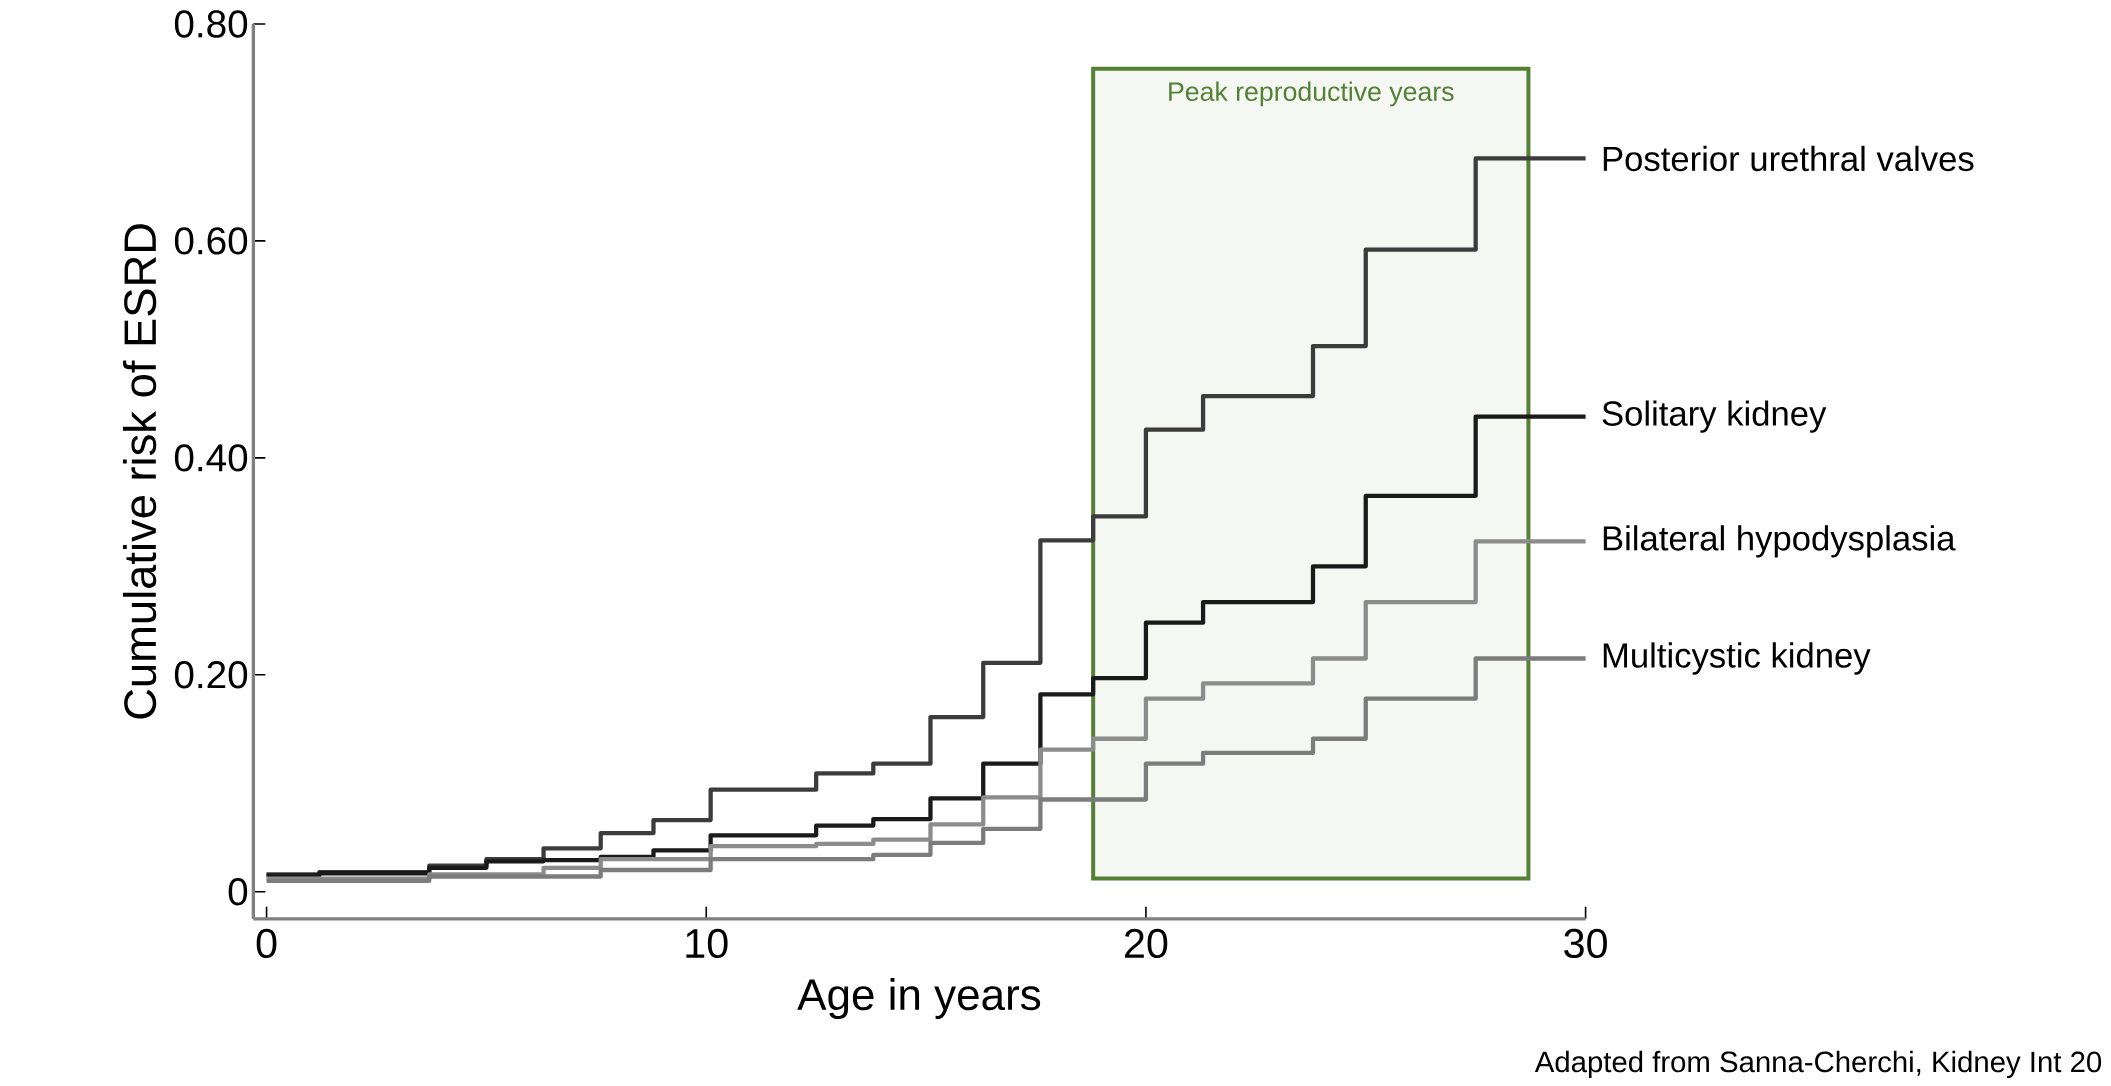 The height and width of the screenshot is (1086, 2111). I want to click on x-tick-label: 20, so click(1146, 944).